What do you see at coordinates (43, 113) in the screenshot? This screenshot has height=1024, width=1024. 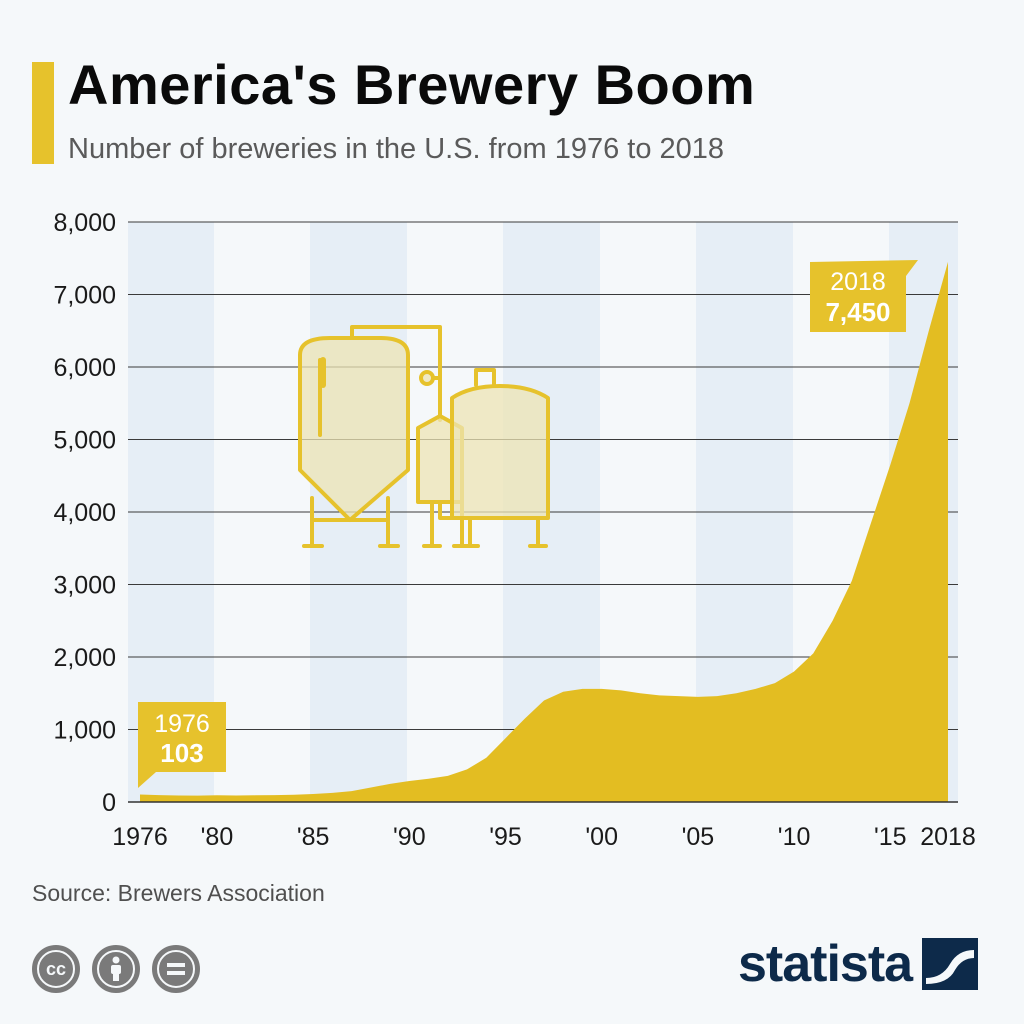 I see `title-accent-bar` at bounding box center [43, 113].